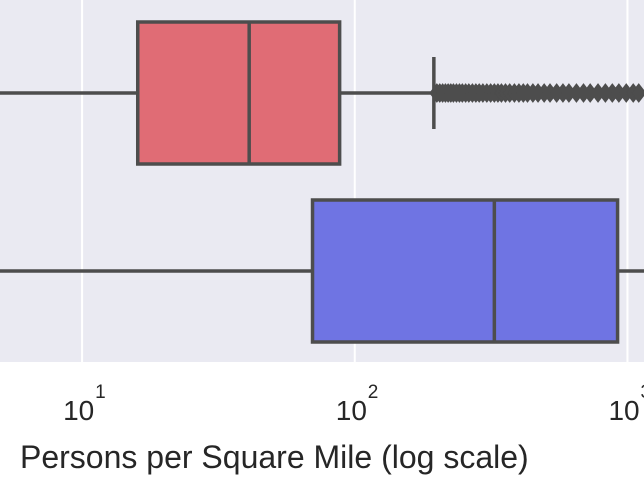  I want to click on x-axis-label: Persons per Square Mile (log scale), so click(274, 457).